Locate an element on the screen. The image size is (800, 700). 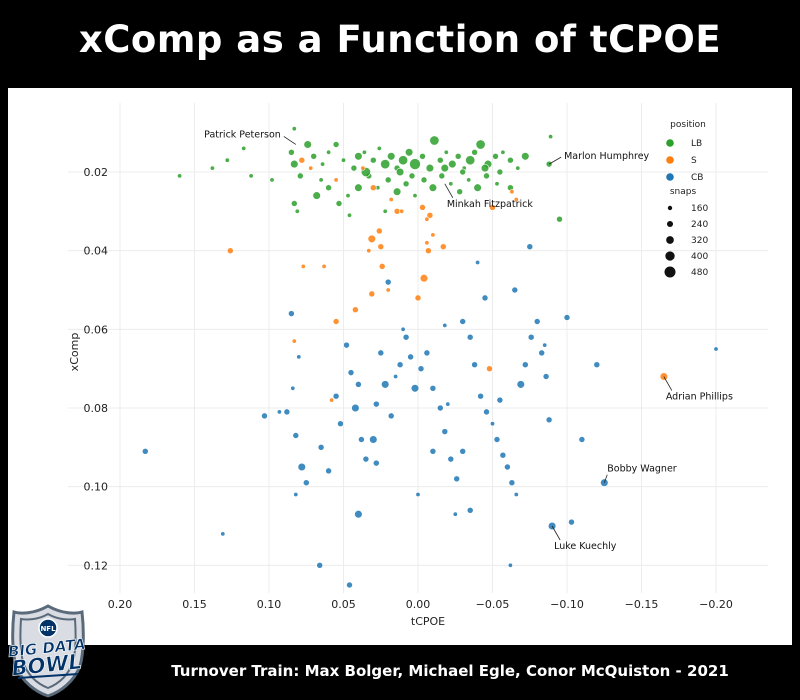
legend-marker-cb is located at coordinates (670, 177).